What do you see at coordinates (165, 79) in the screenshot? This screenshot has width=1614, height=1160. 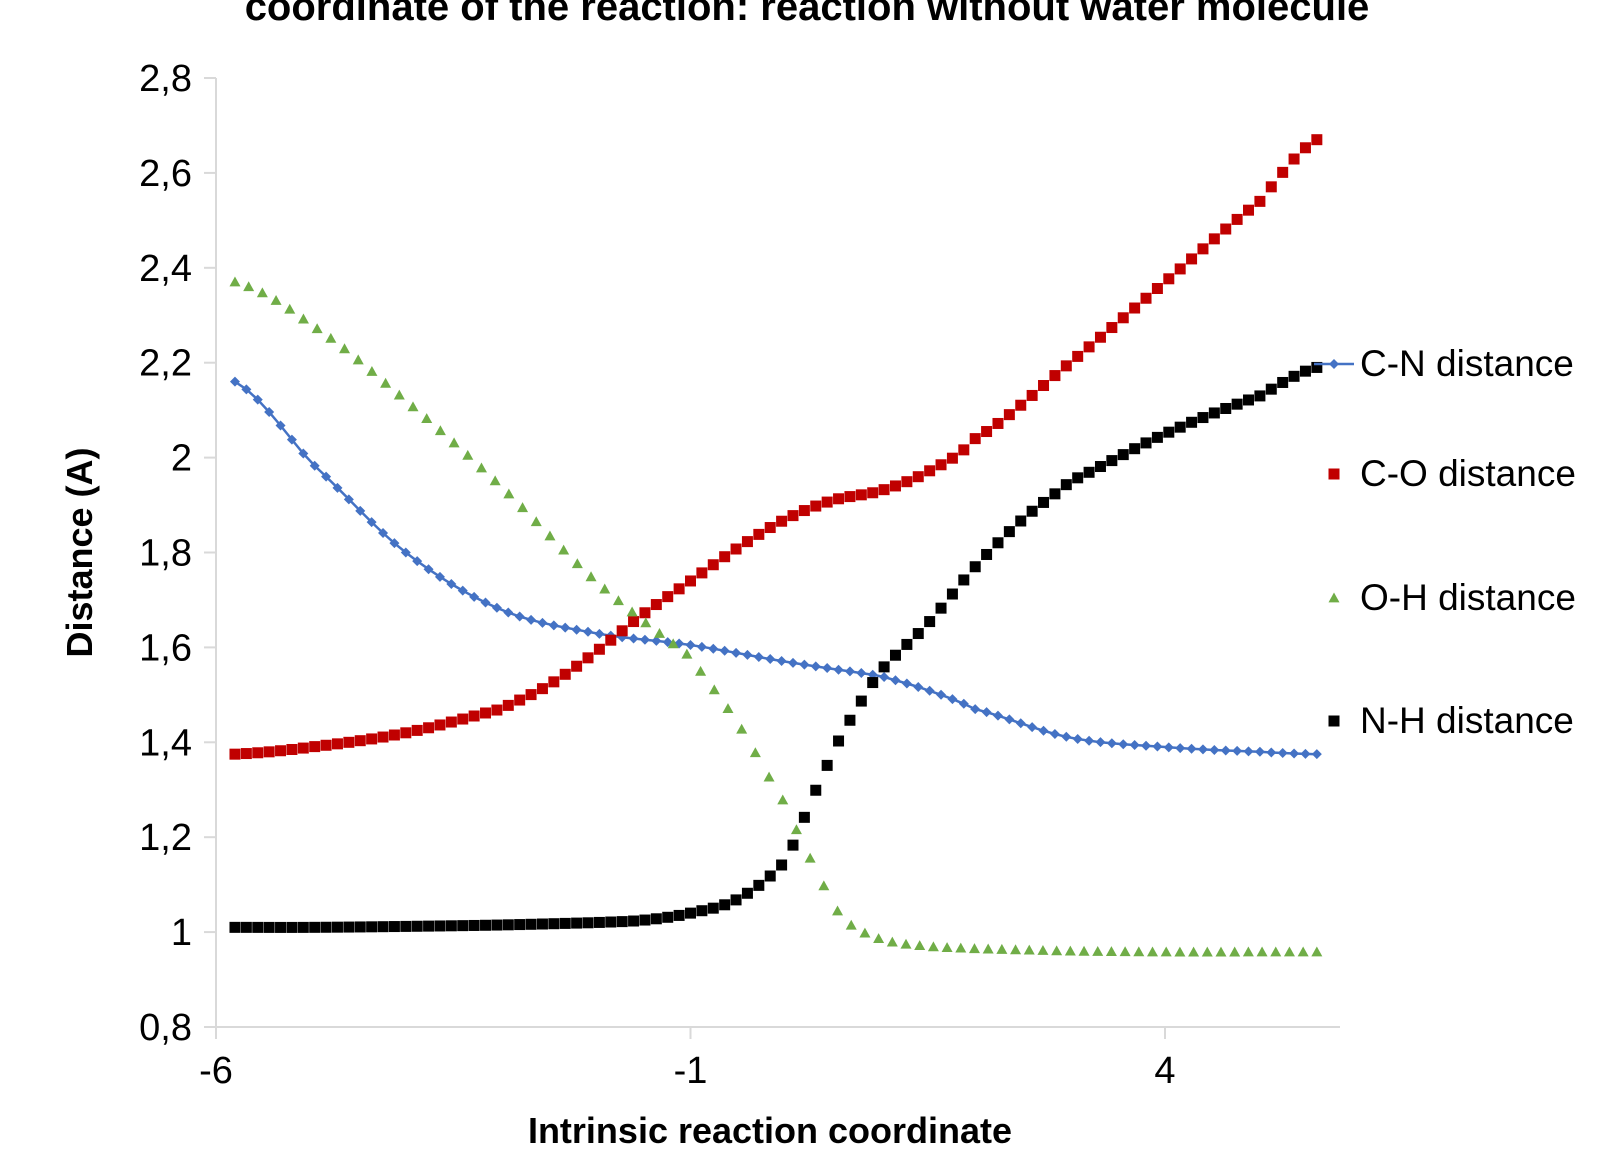 I see `y-tick-label: 2,8` at bounding box center [165, 79].